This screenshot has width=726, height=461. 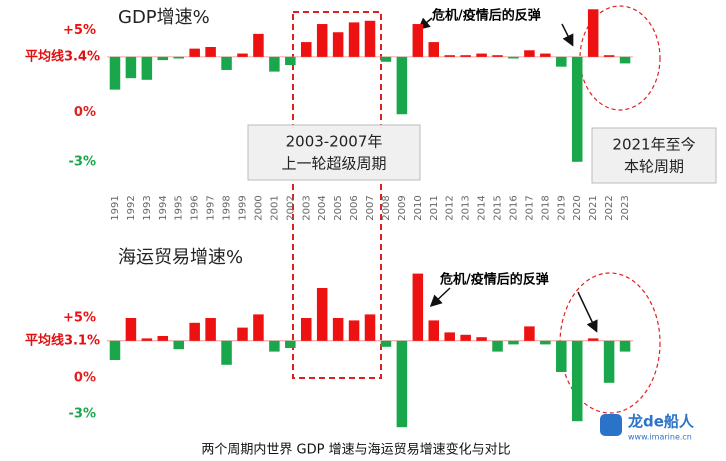 What do you see at coordinates (180, 257) in the screenshot?
I see `chart-title: 海运贸易增速%` at bounding box center [180, 257].